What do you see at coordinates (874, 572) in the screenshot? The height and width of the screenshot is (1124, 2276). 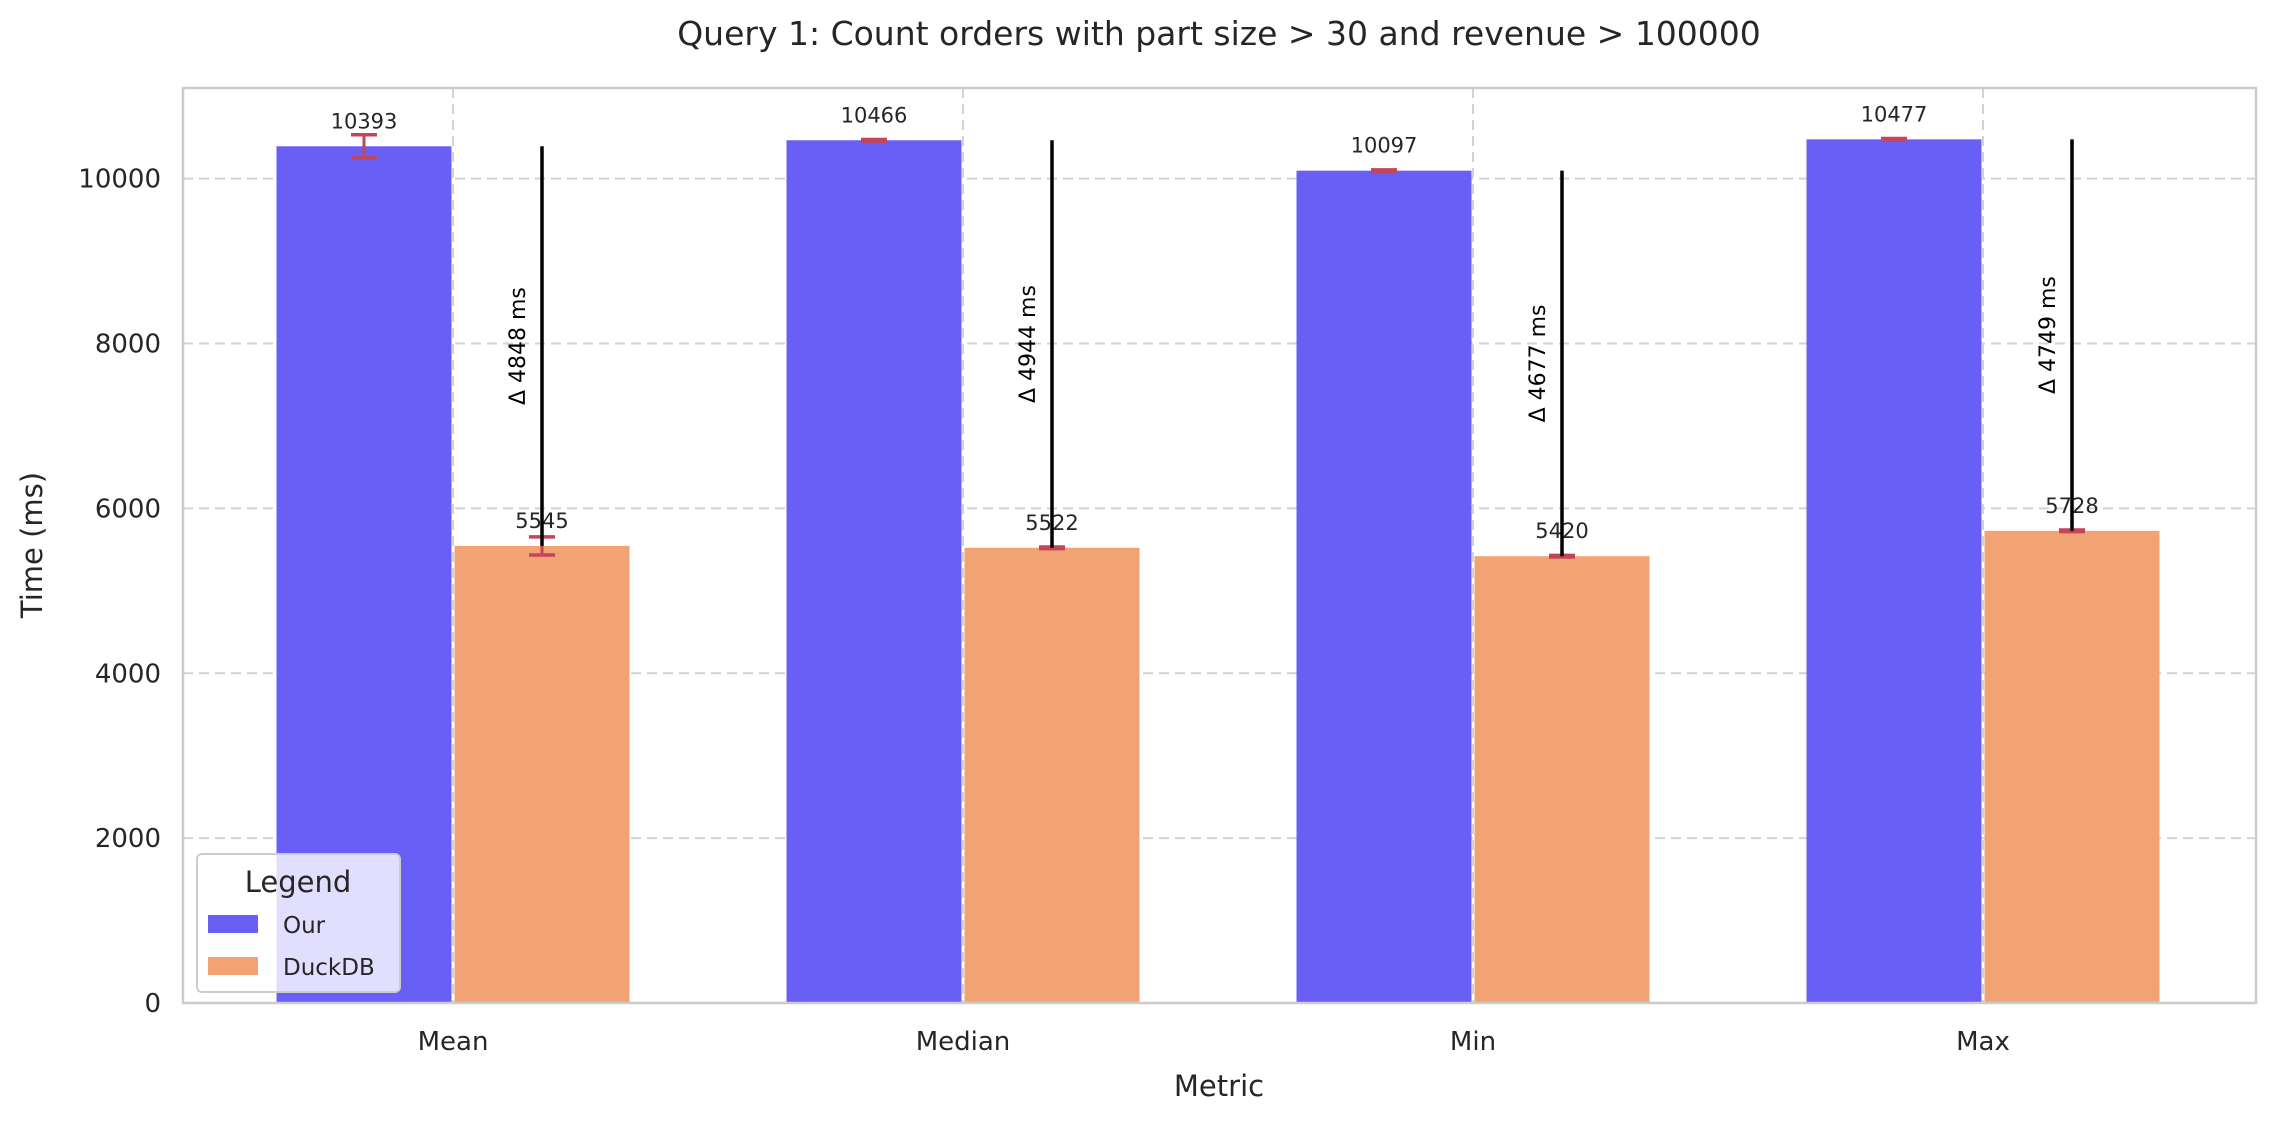 I see `bar-our-median` at bounding box center [874, 572].